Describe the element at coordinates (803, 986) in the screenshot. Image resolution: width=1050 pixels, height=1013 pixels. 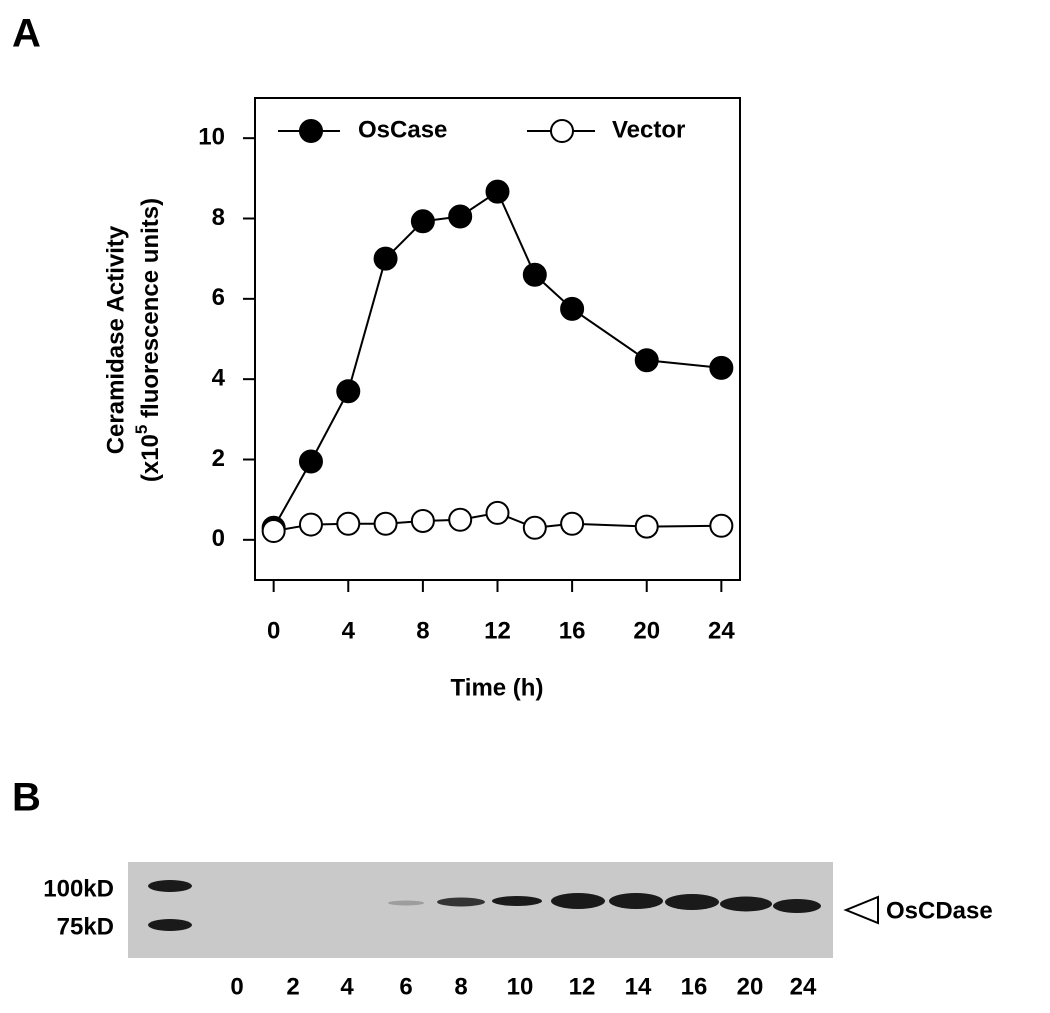
I see `lane-label: 24` at that location.